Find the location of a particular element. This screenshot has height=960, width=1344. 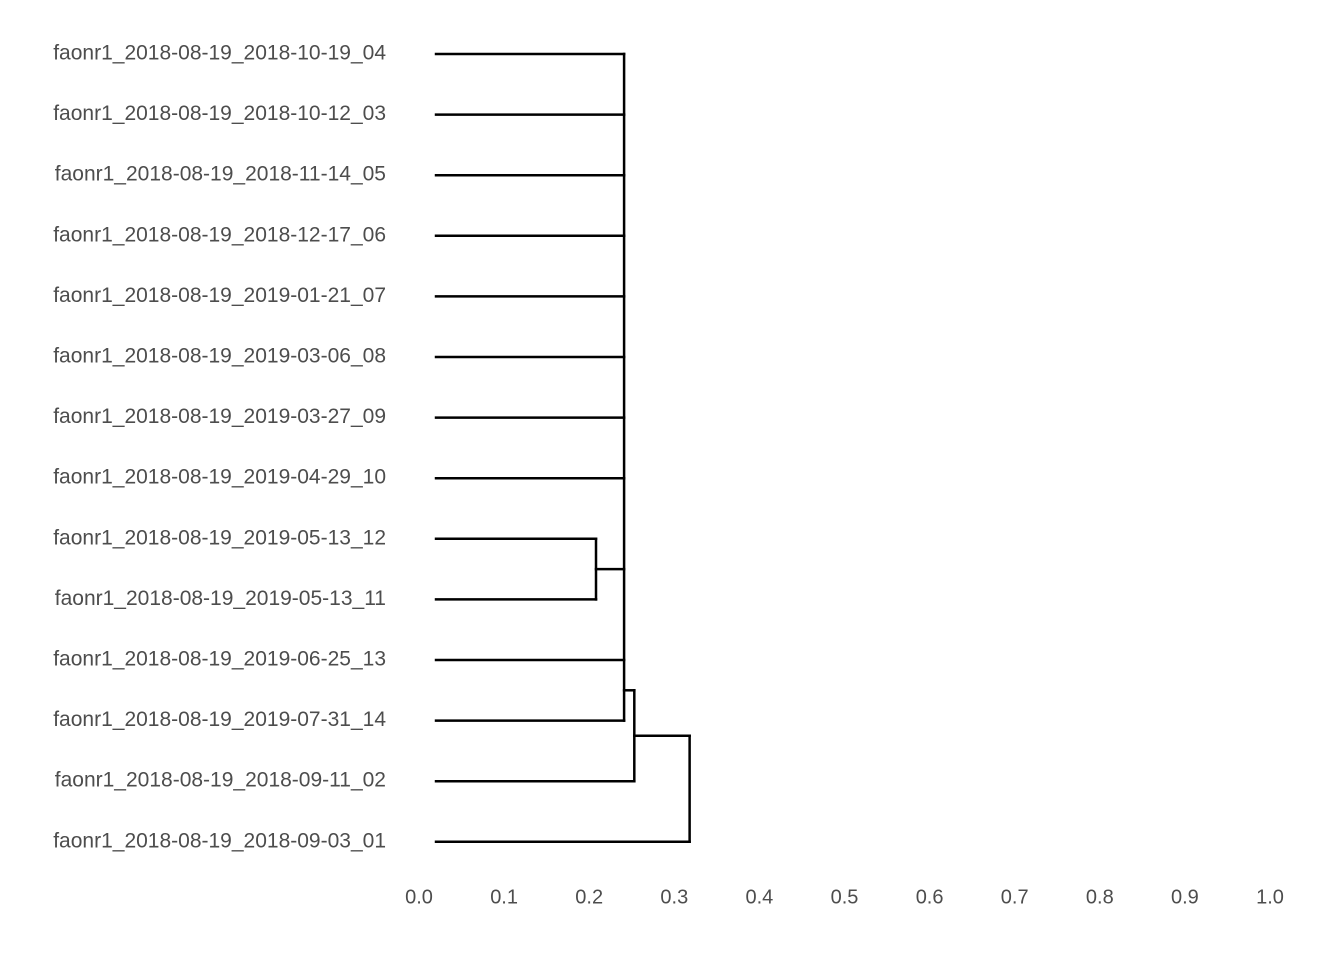

x-tick-label: 0.9 is located at coordinates (1185, 897).